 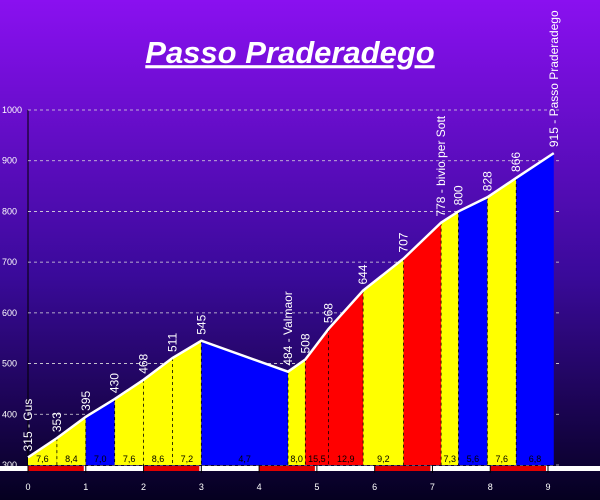 What do you see at coordinates (554, 78) in the screenshot?
I see `point-label: 915 - Passo Praderadego` at bounding box center [554, 78].